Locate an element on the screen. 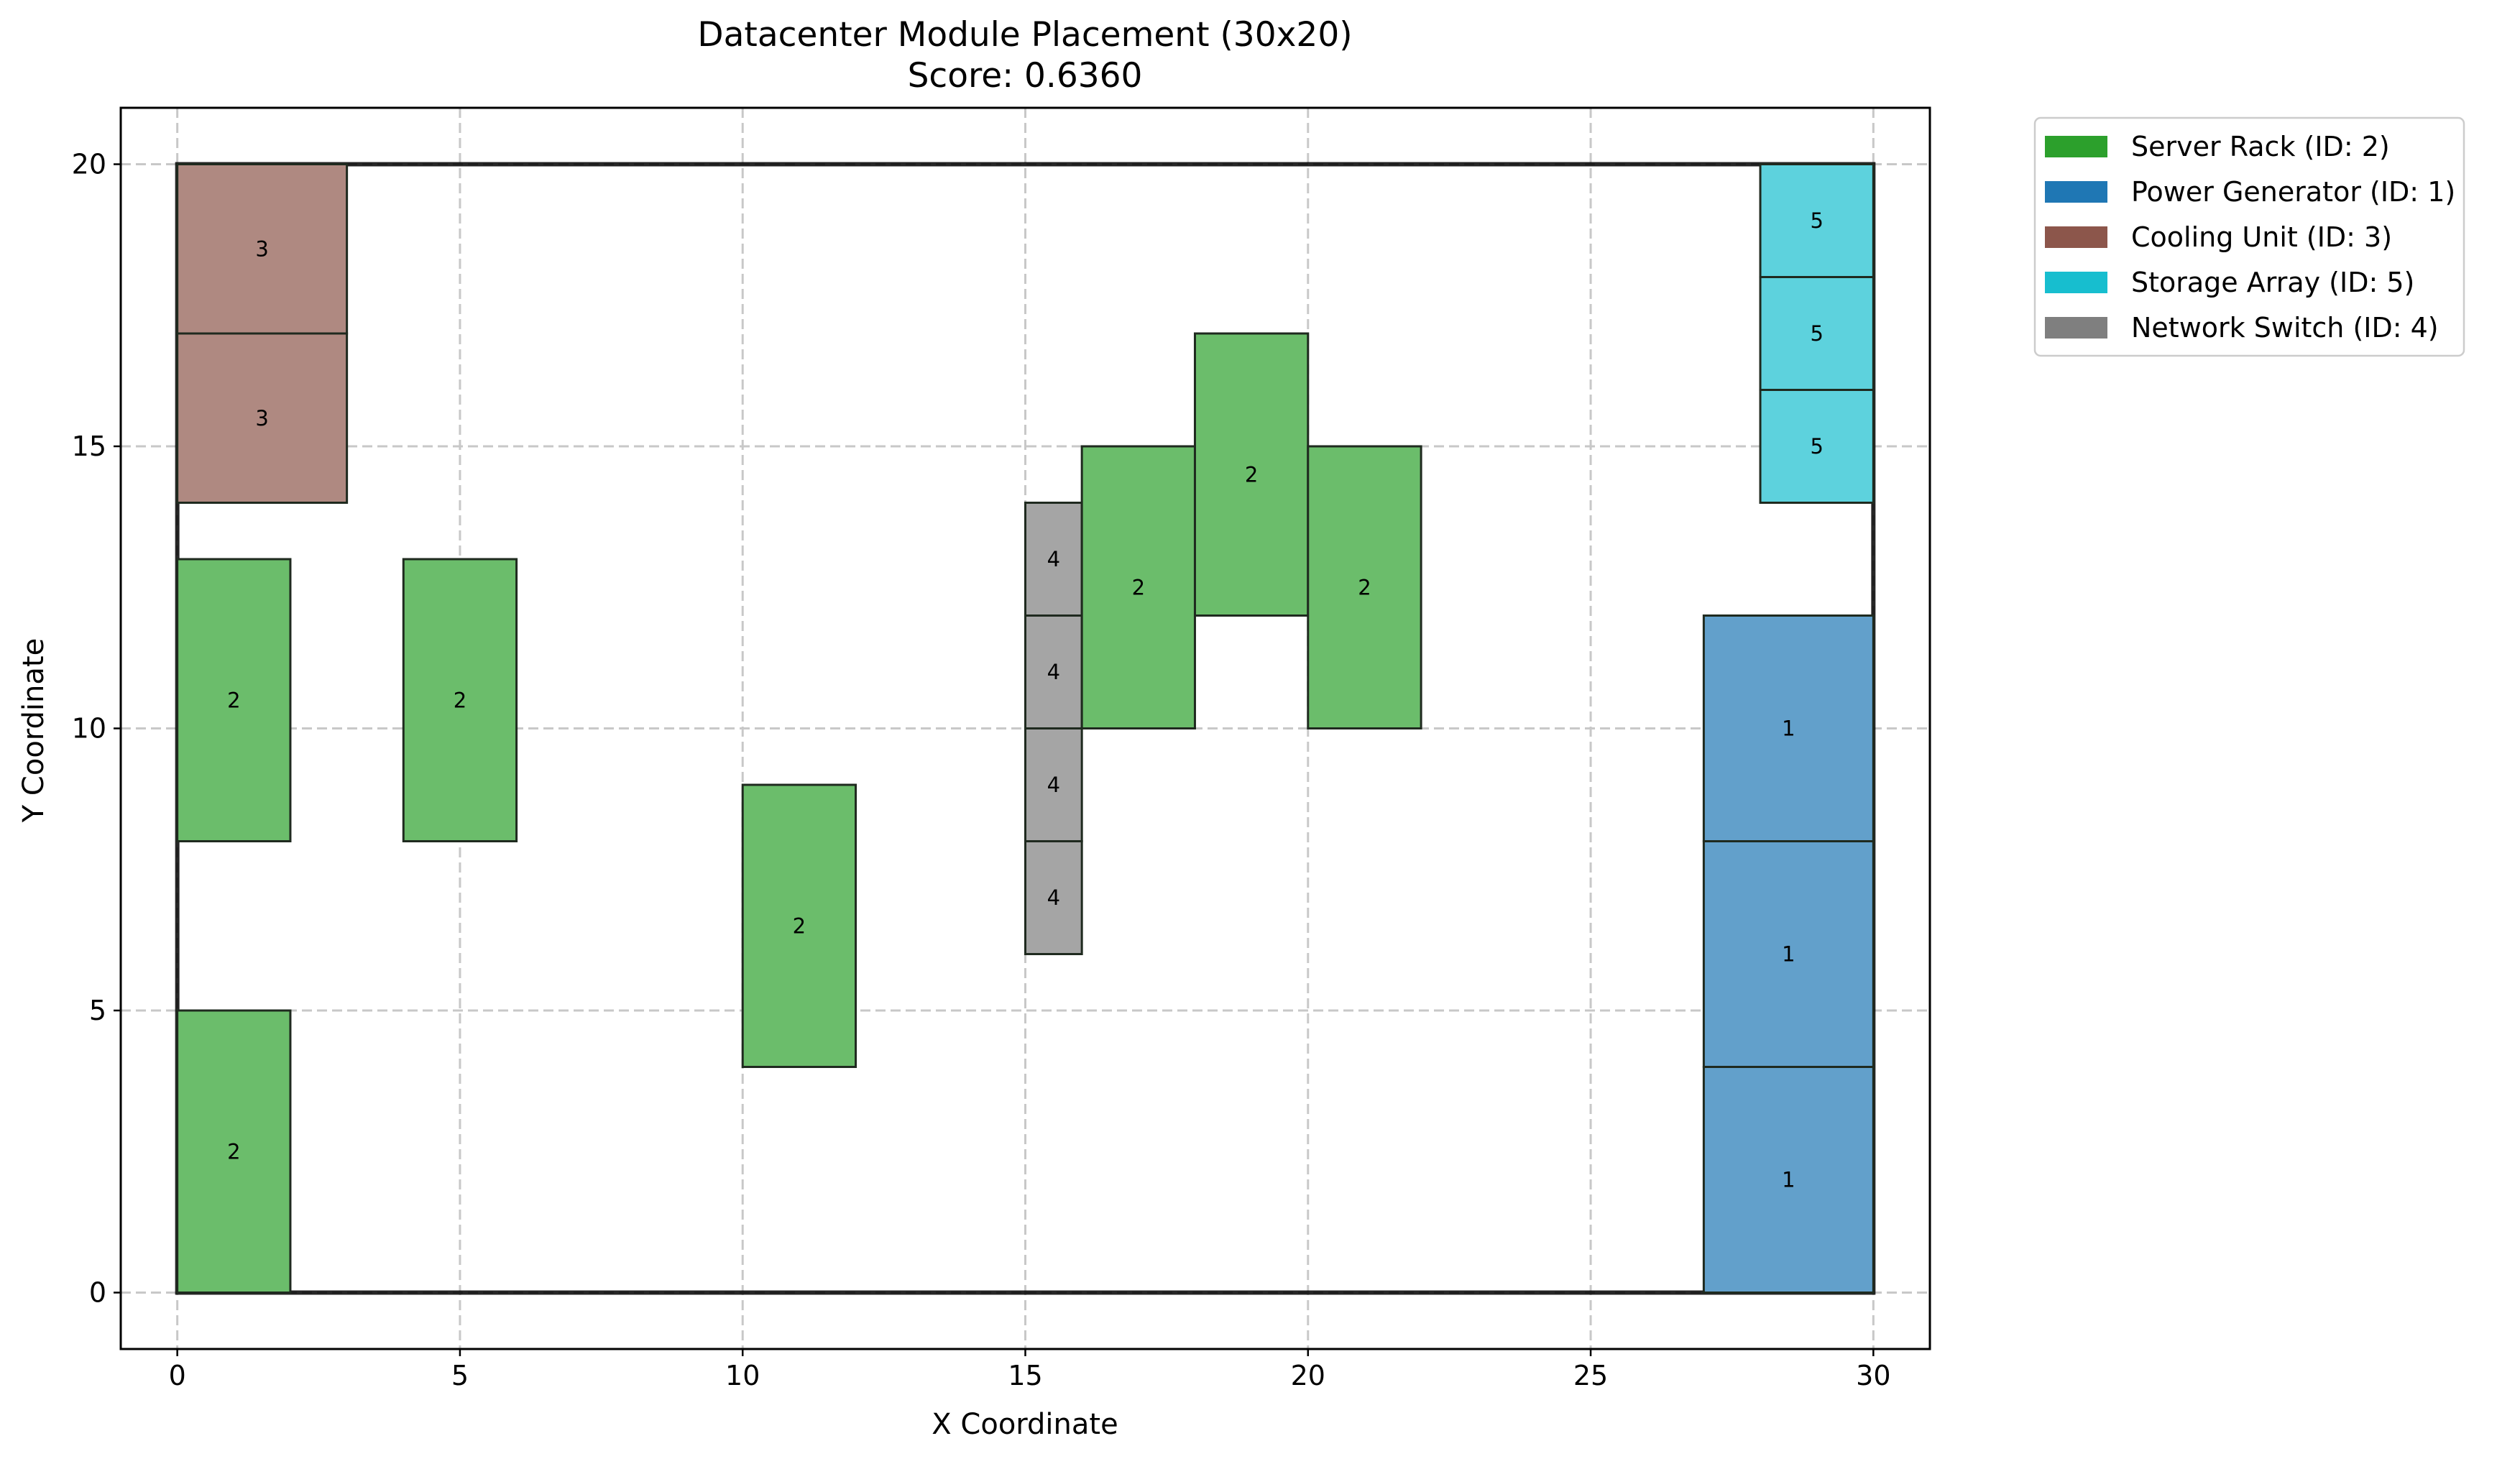 This screenshot has height=1464, width=2520. chart-subtitle: Score: 0.6360 is located at coordinates (1025, 76).